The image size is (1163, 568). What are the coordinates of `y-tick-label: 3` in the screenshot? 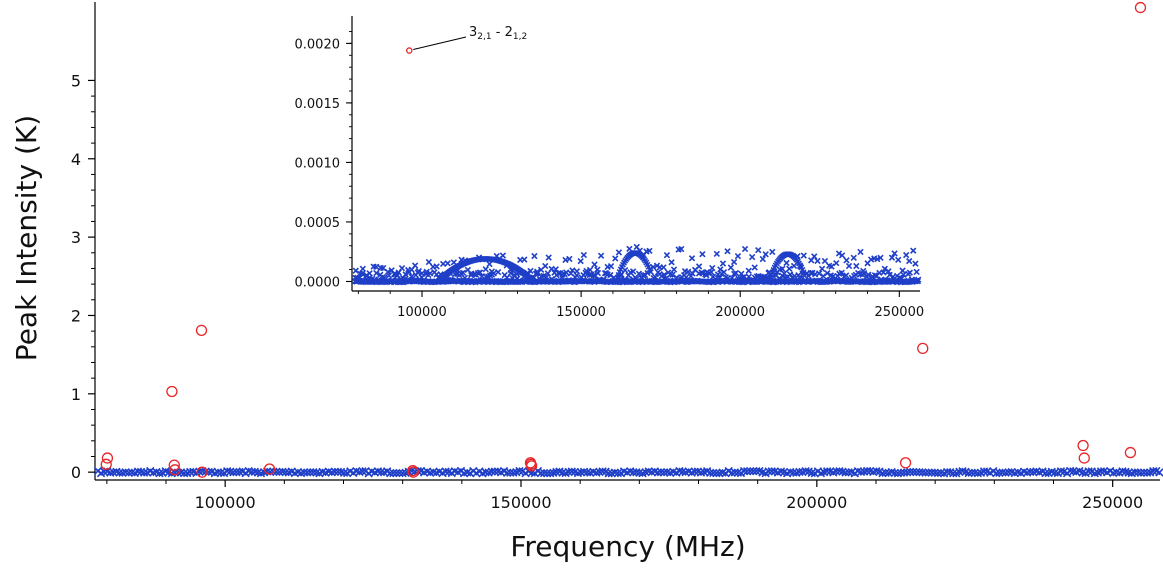 It's located at (76, 237).